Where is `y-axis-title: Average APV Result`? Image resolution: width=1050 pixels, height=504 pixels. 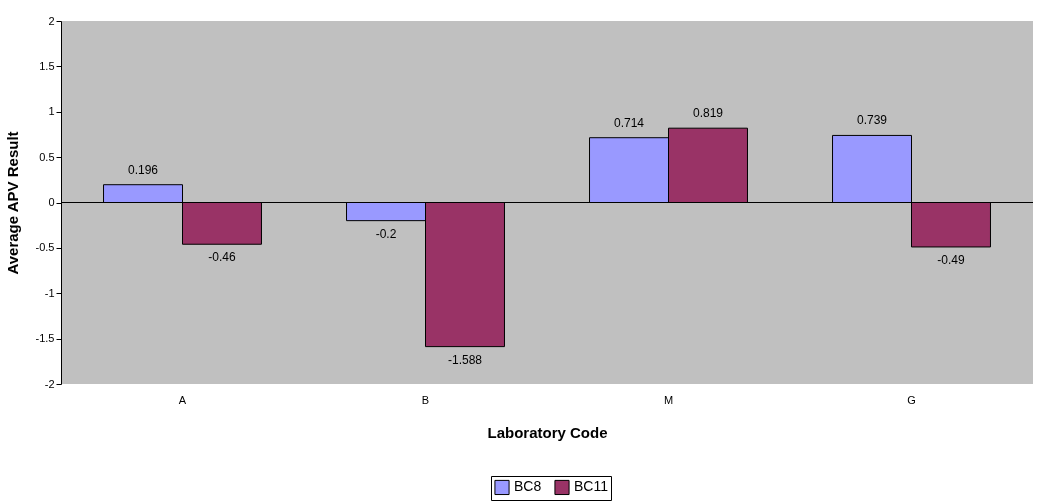 y-axis-title: Average APV Result is located at coordinates (12, 203).